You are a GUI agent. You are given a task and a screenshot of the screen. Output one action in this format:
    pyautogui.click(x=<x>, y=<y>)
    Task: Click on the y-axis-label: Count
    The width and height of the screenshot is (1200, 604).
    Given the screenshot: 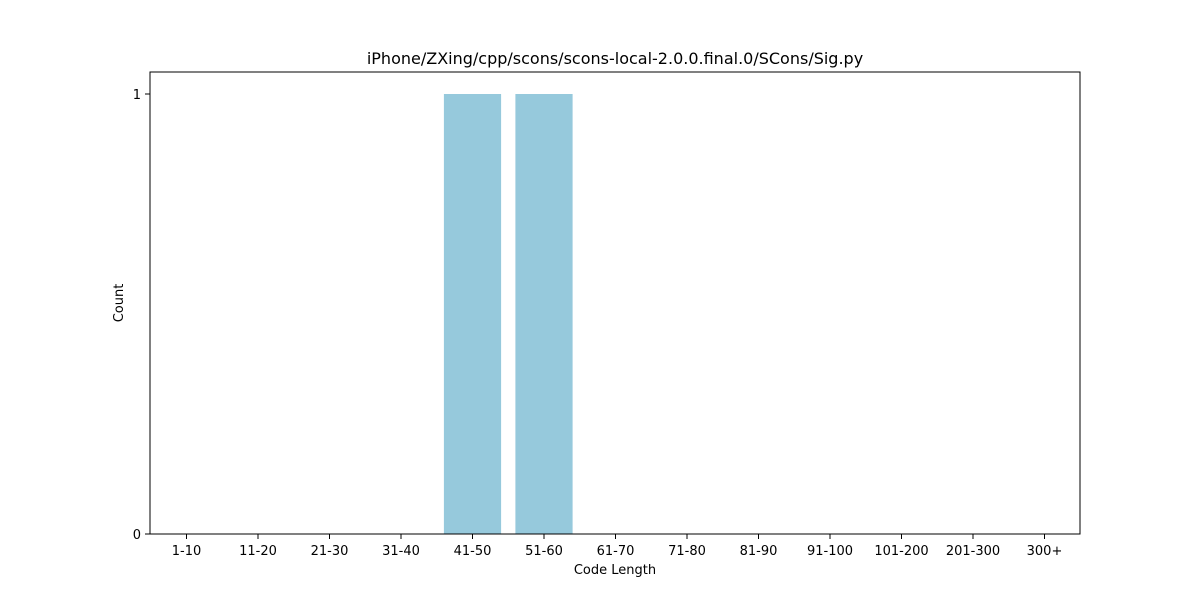 What is the action you would take?
    pyautogui.click(x=119, y=303)
    